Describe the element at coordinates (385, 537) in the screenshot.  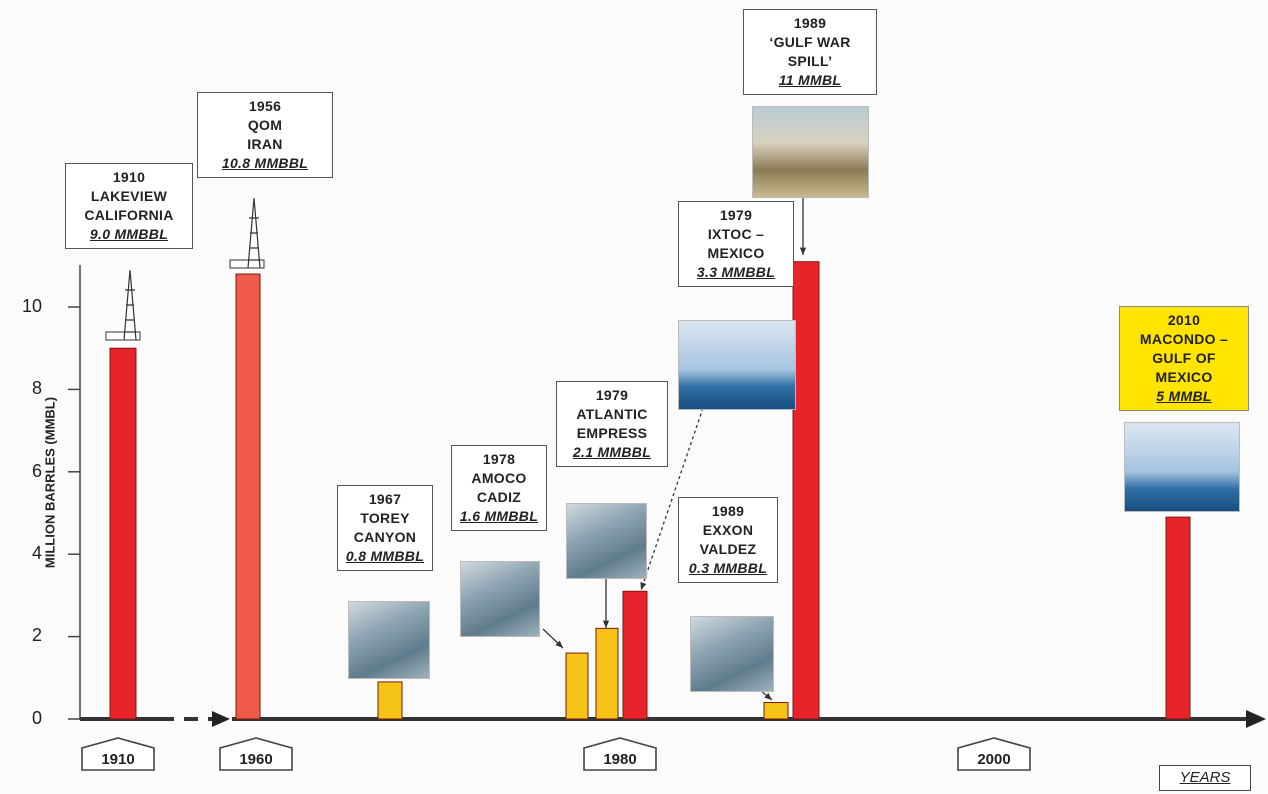
I see `callout-line: CANYON` at that location.